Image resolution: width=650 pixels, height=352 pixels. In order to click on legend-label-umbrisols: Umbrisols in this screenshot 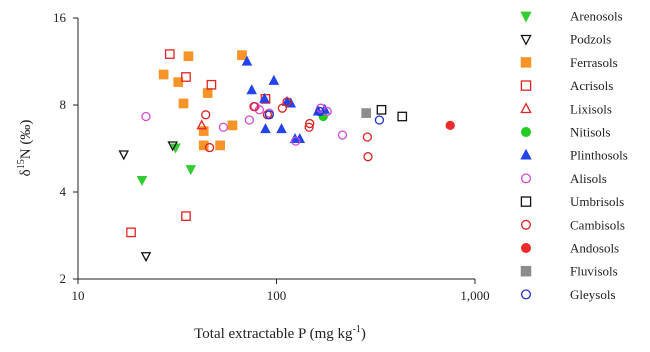, I will do `click(597, 201)`.